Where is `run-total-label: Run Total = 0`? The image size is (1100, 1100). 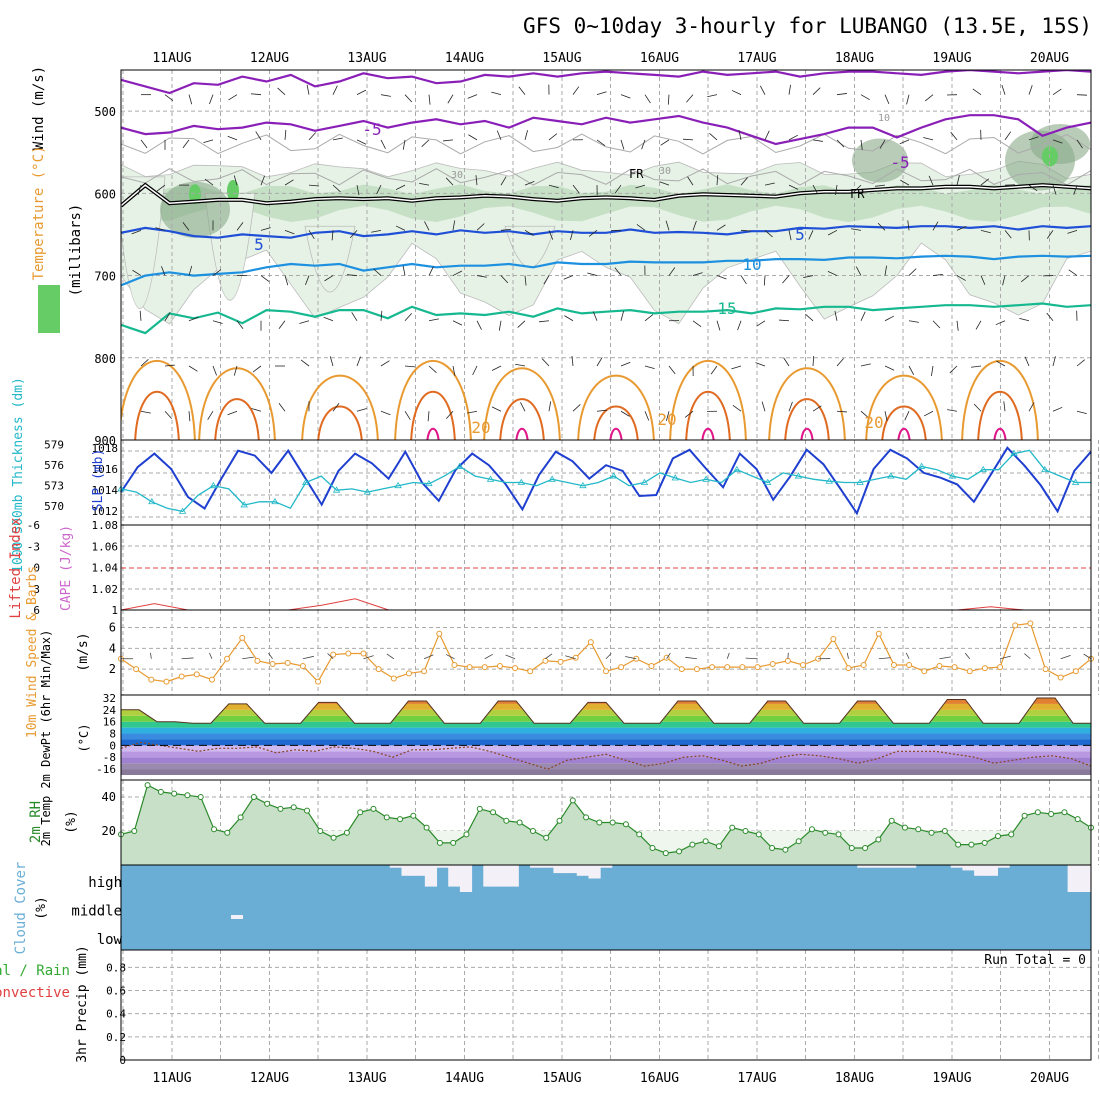 run-total-label: Run Total = 0 is located at coordinates (1035, 960).